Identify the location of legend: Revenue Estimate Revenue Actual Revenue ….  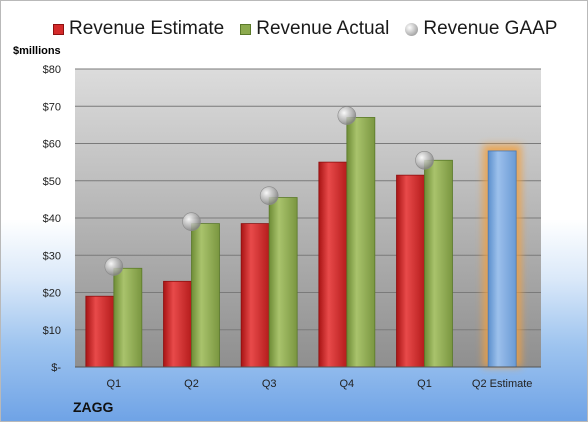
(313, 29).